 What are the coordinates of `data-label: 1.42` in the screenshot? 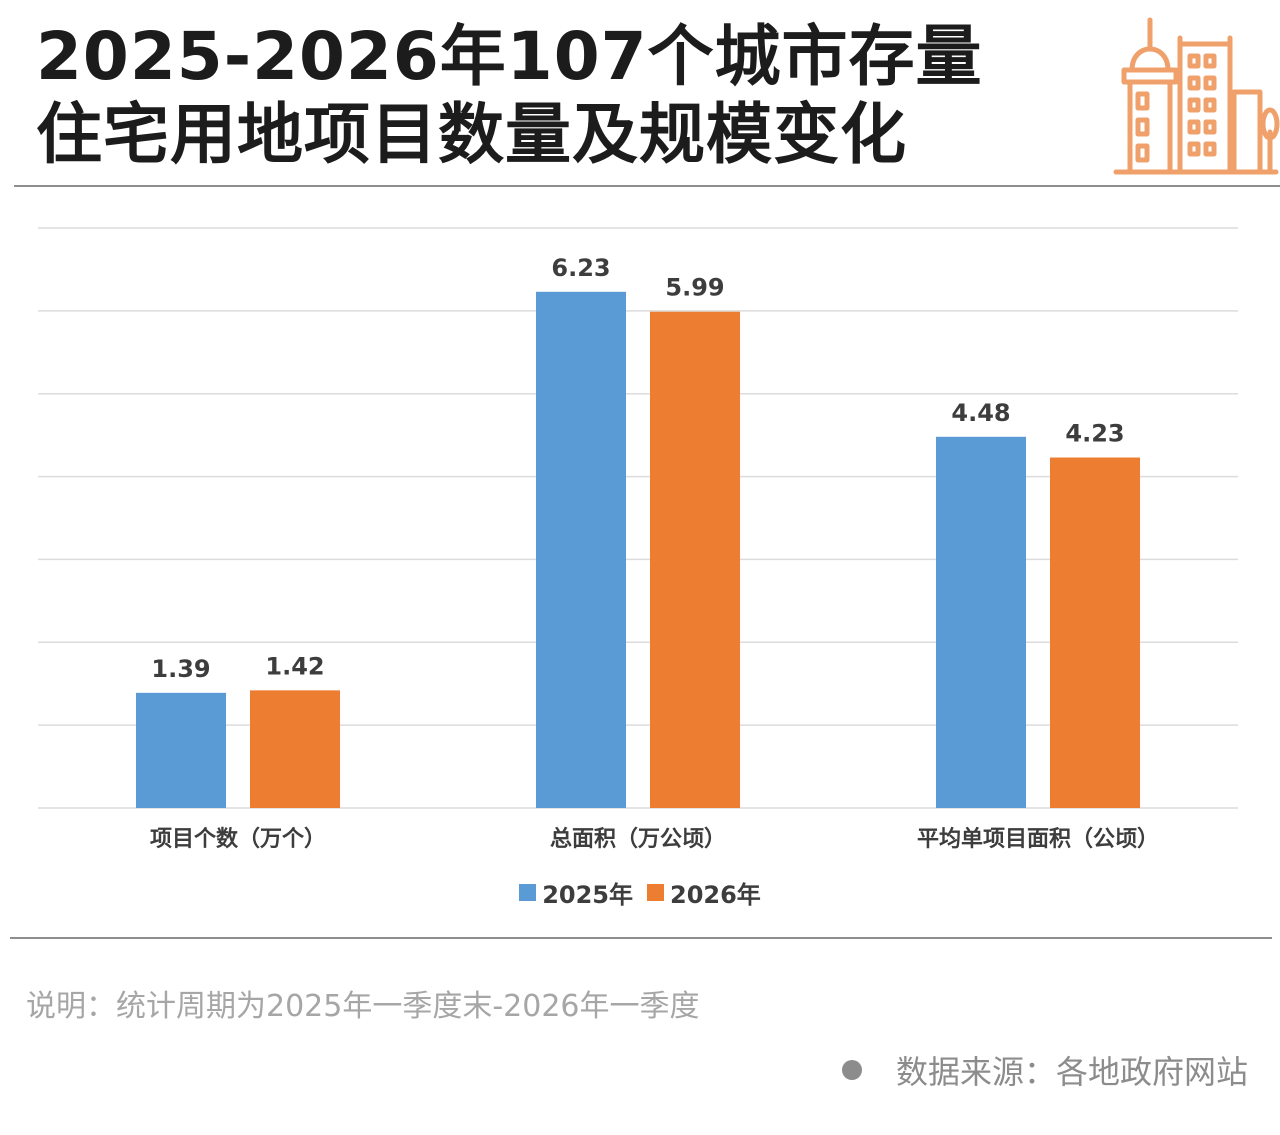 It's located at (294, 666).